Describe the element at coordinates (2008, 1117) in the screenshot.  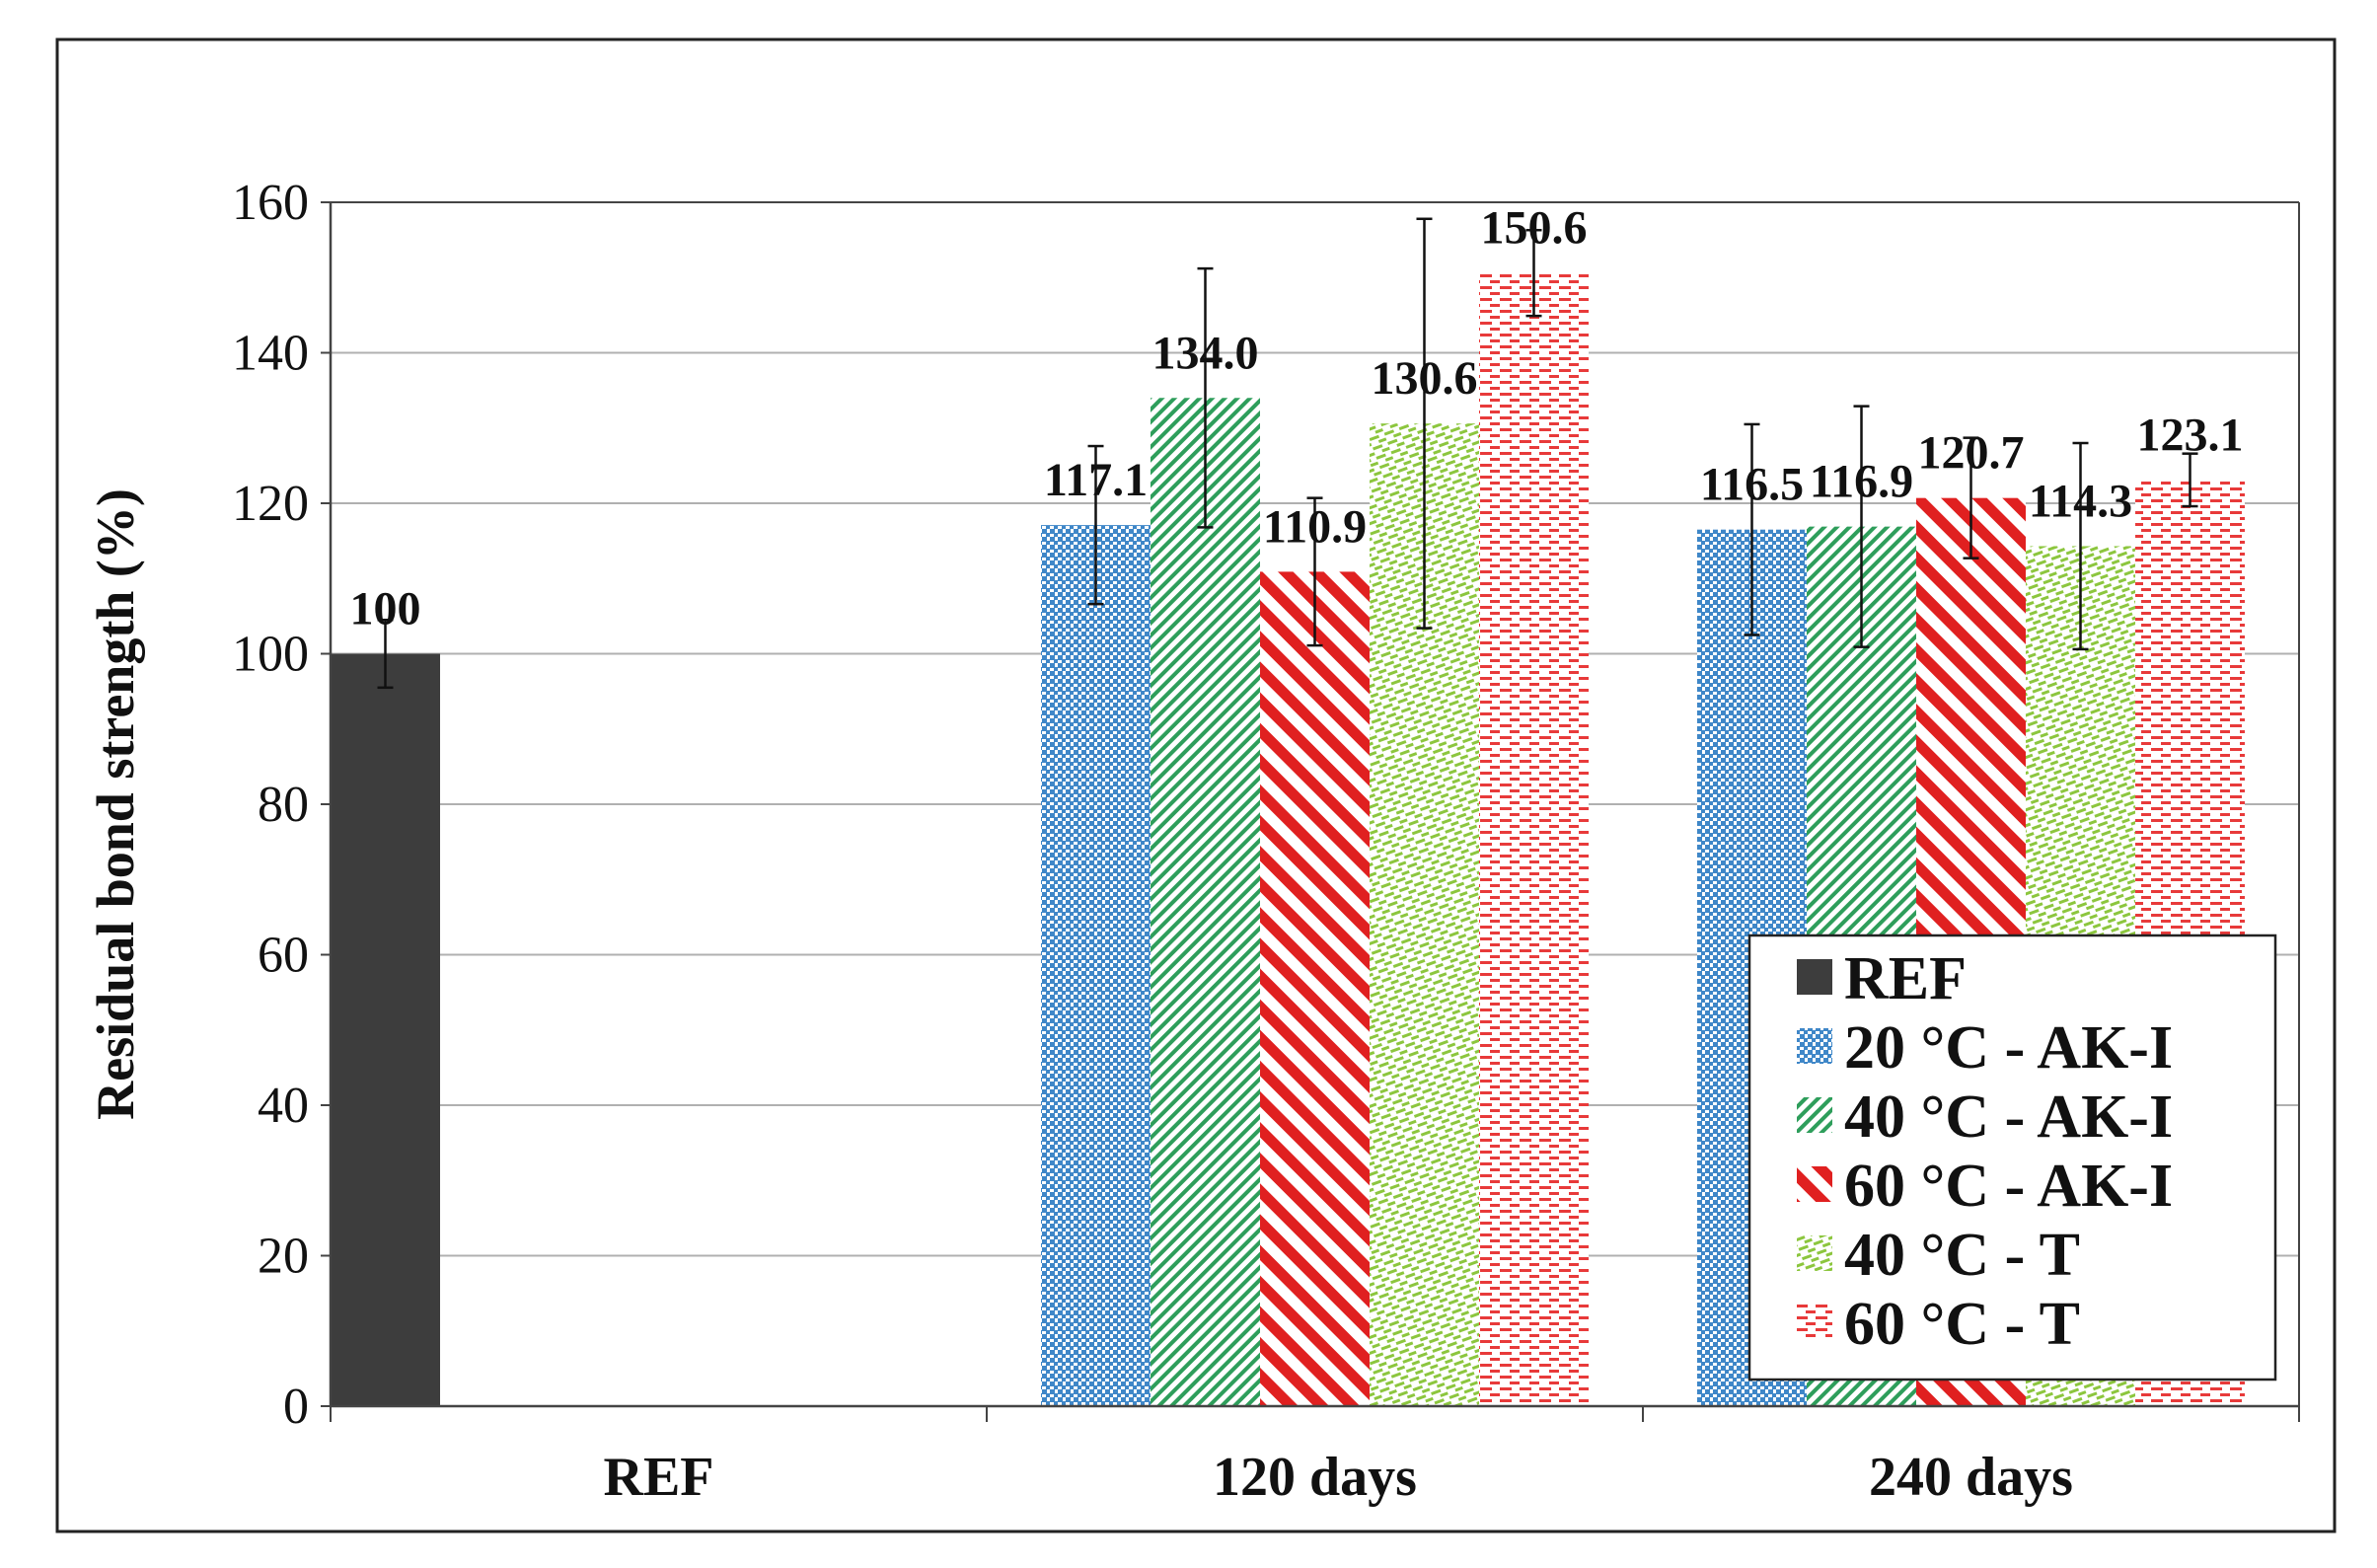
I see `legend-entry: 40 °C - AK-I` at that location.